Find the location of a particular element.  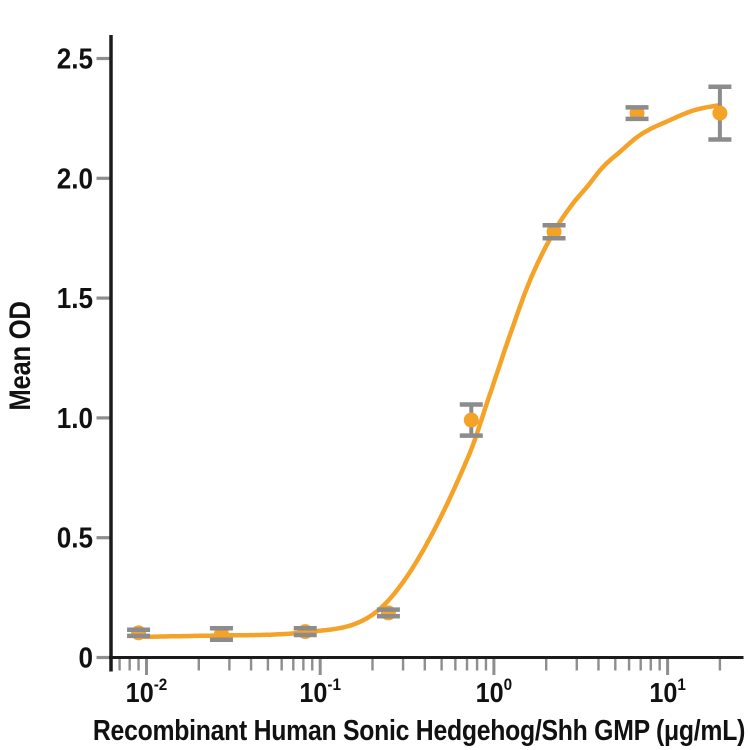

y-tick-label: 2.0 is located at coordinates (75, 178).